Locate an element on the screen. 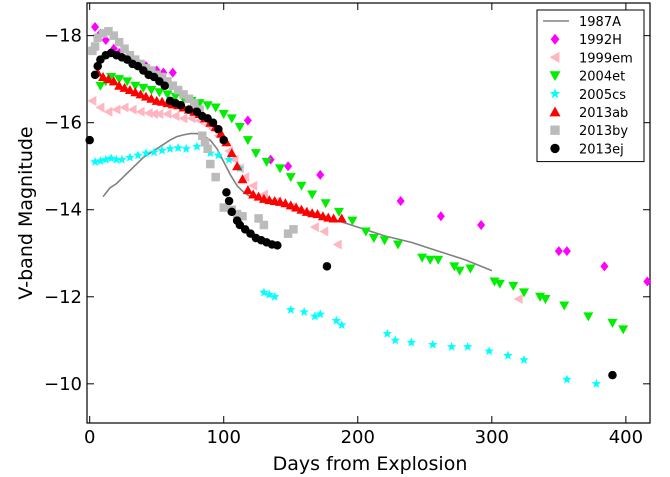 Image resolution: width=670 pixels, height=477 pixels. legend-label: 2013ej is located at coordinates (601, 149).